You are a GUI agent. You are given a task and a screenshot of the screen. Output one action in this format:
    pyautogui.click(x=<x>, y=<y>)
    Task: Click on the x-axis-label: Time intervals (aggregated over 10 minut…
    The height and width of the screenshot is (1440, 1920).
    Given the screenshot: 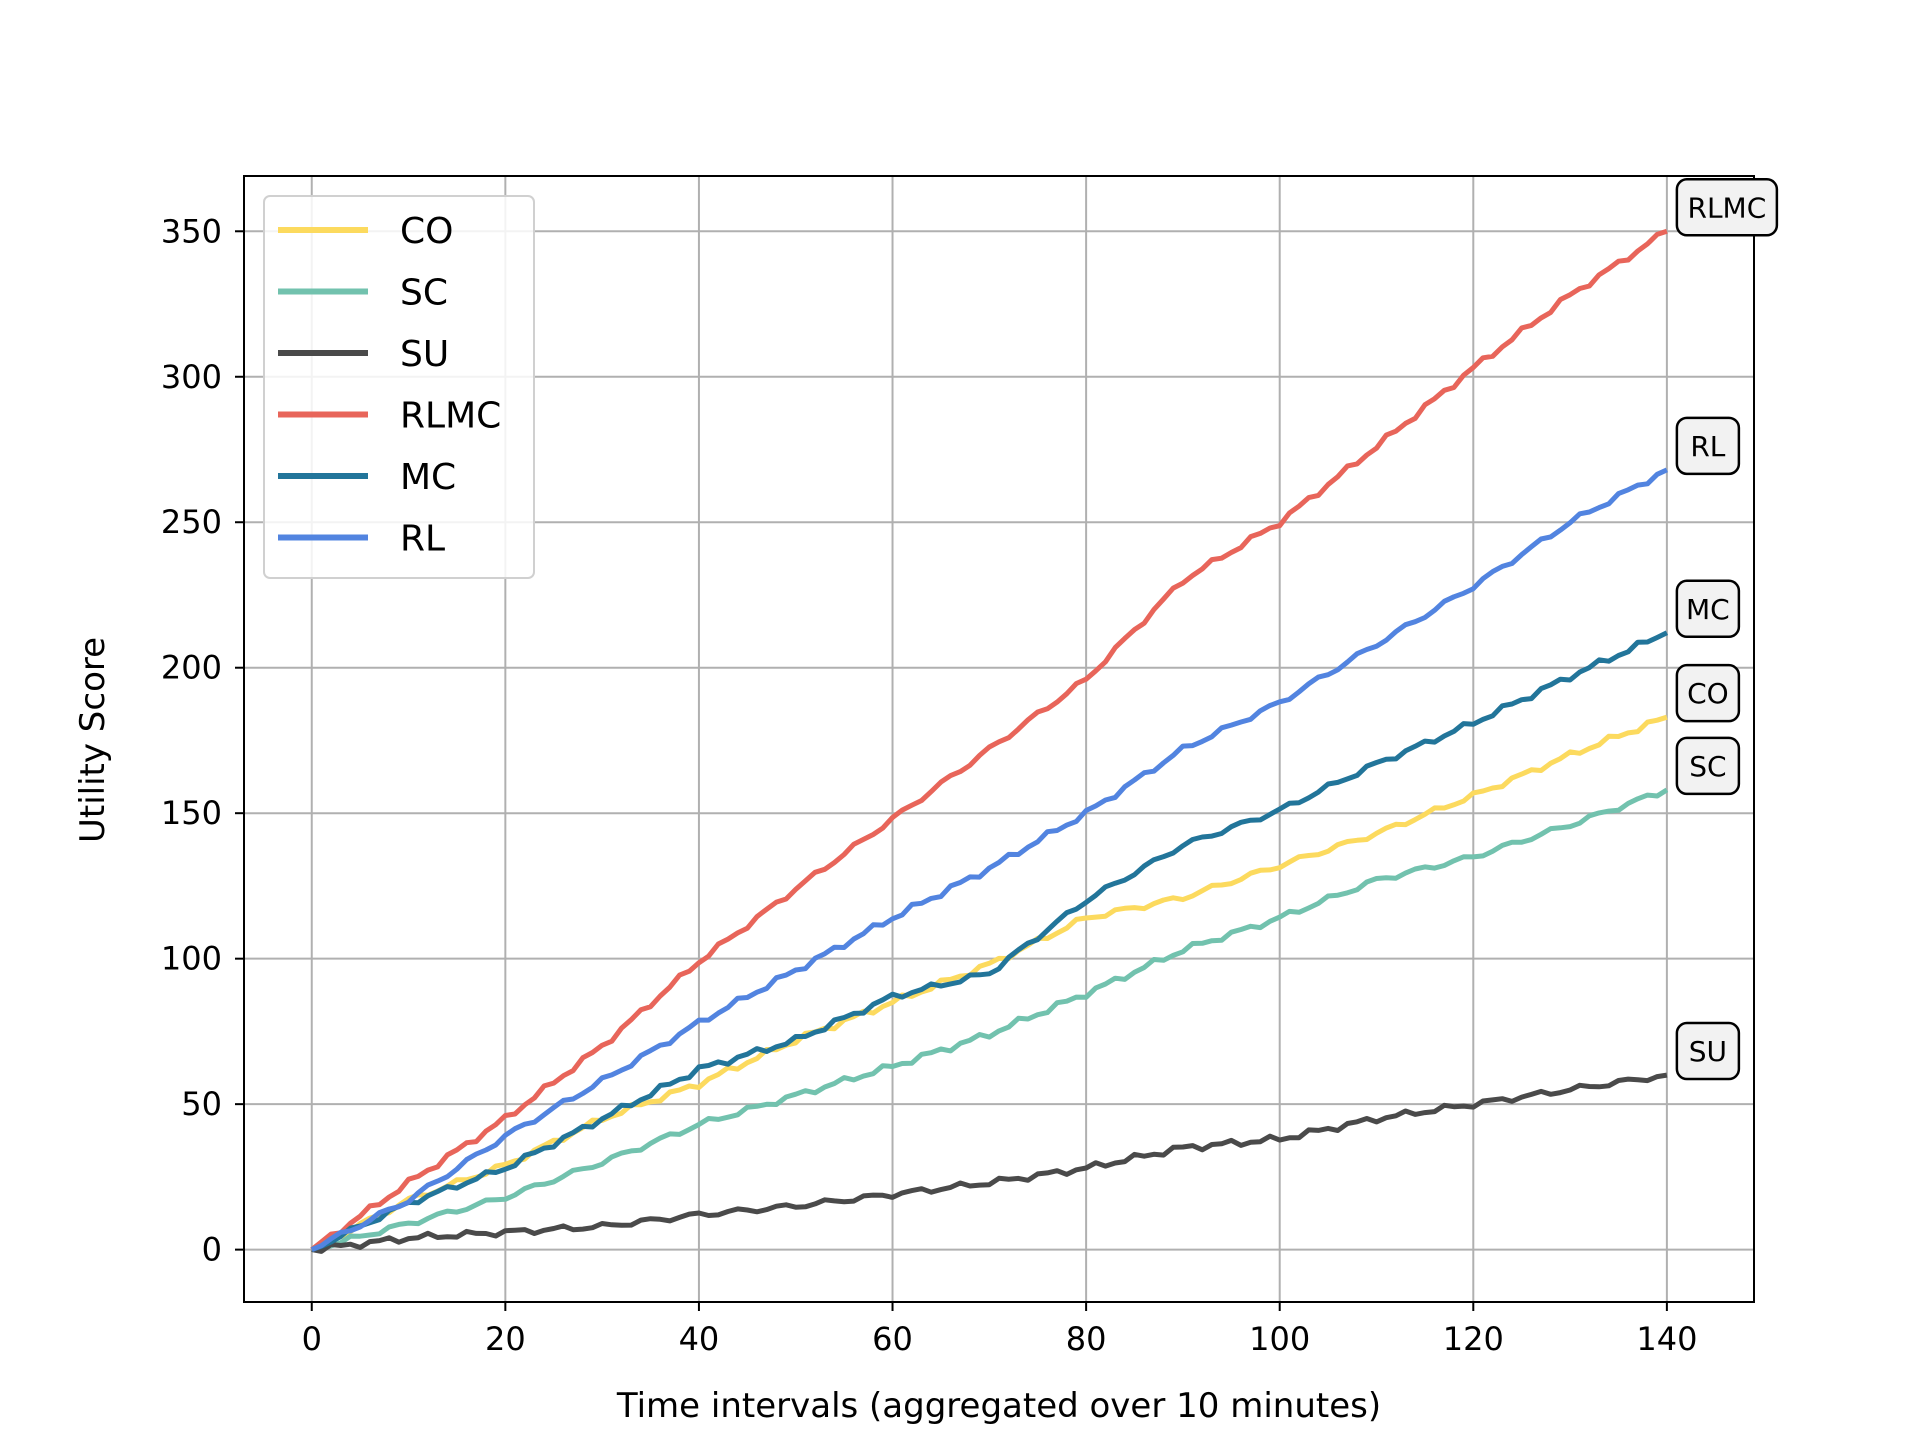 What is the action you would take?
    pyautogui.click(x=998, y=1406)
    